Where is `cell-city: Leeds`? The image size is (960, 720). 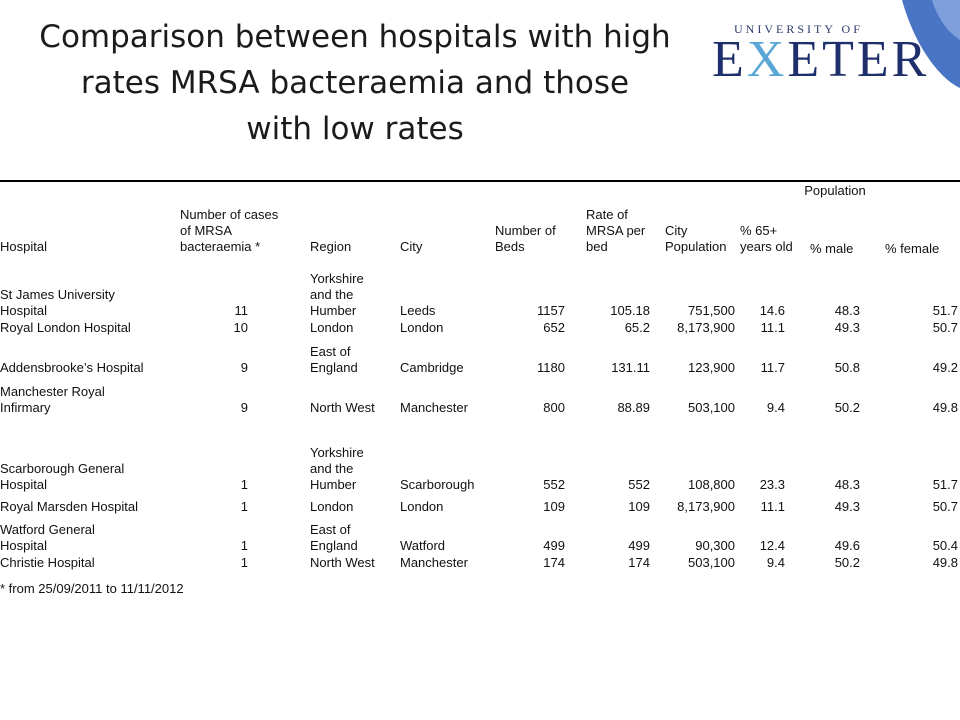
cell-city: Leeds is located at coordinates (418, 310).